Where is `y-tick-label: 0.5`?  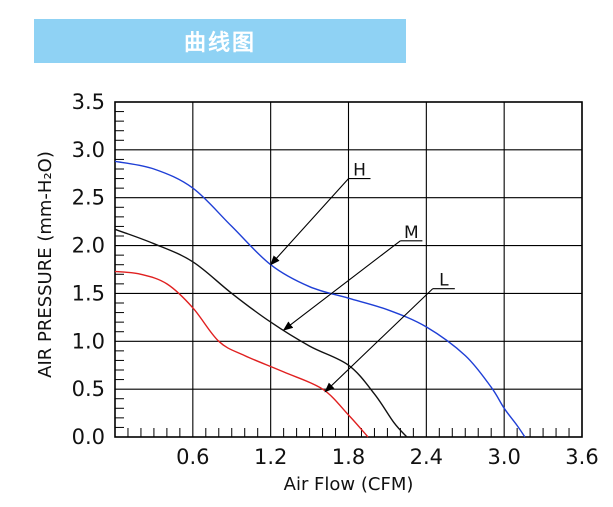 y-tick-label: 0.5 is located at coordinates (88, 389).